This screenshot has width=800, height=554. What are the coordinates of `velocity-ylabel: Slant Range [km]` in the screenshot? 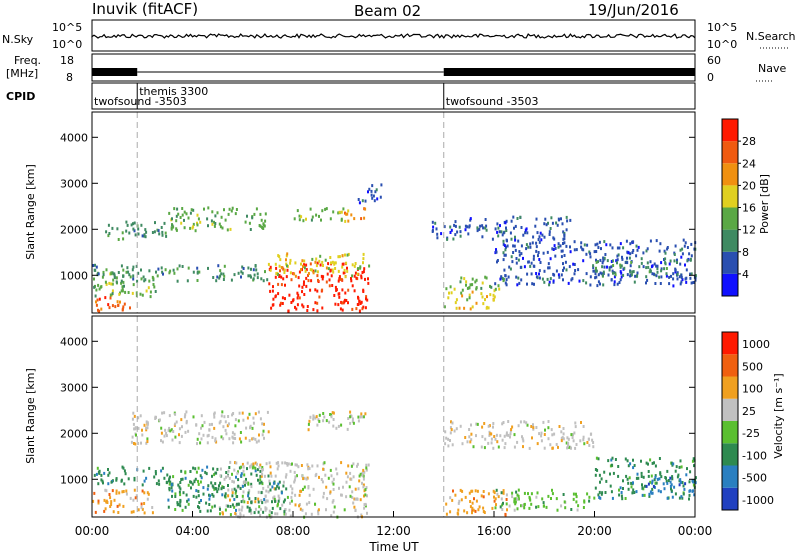 It's located at (30, 416).